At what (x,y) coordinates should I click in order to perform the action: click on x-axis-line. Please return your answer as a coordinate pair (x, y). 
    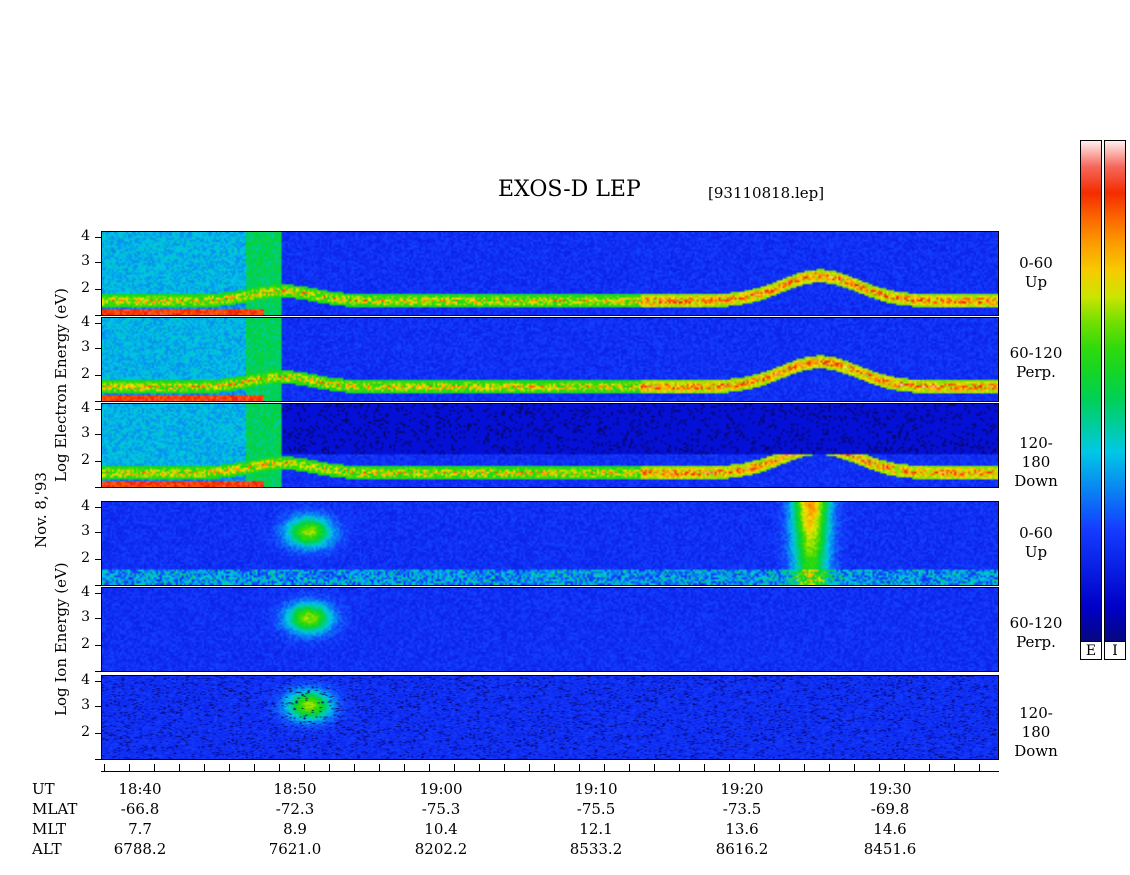
    Looking at the image, I should click on (550, 771).